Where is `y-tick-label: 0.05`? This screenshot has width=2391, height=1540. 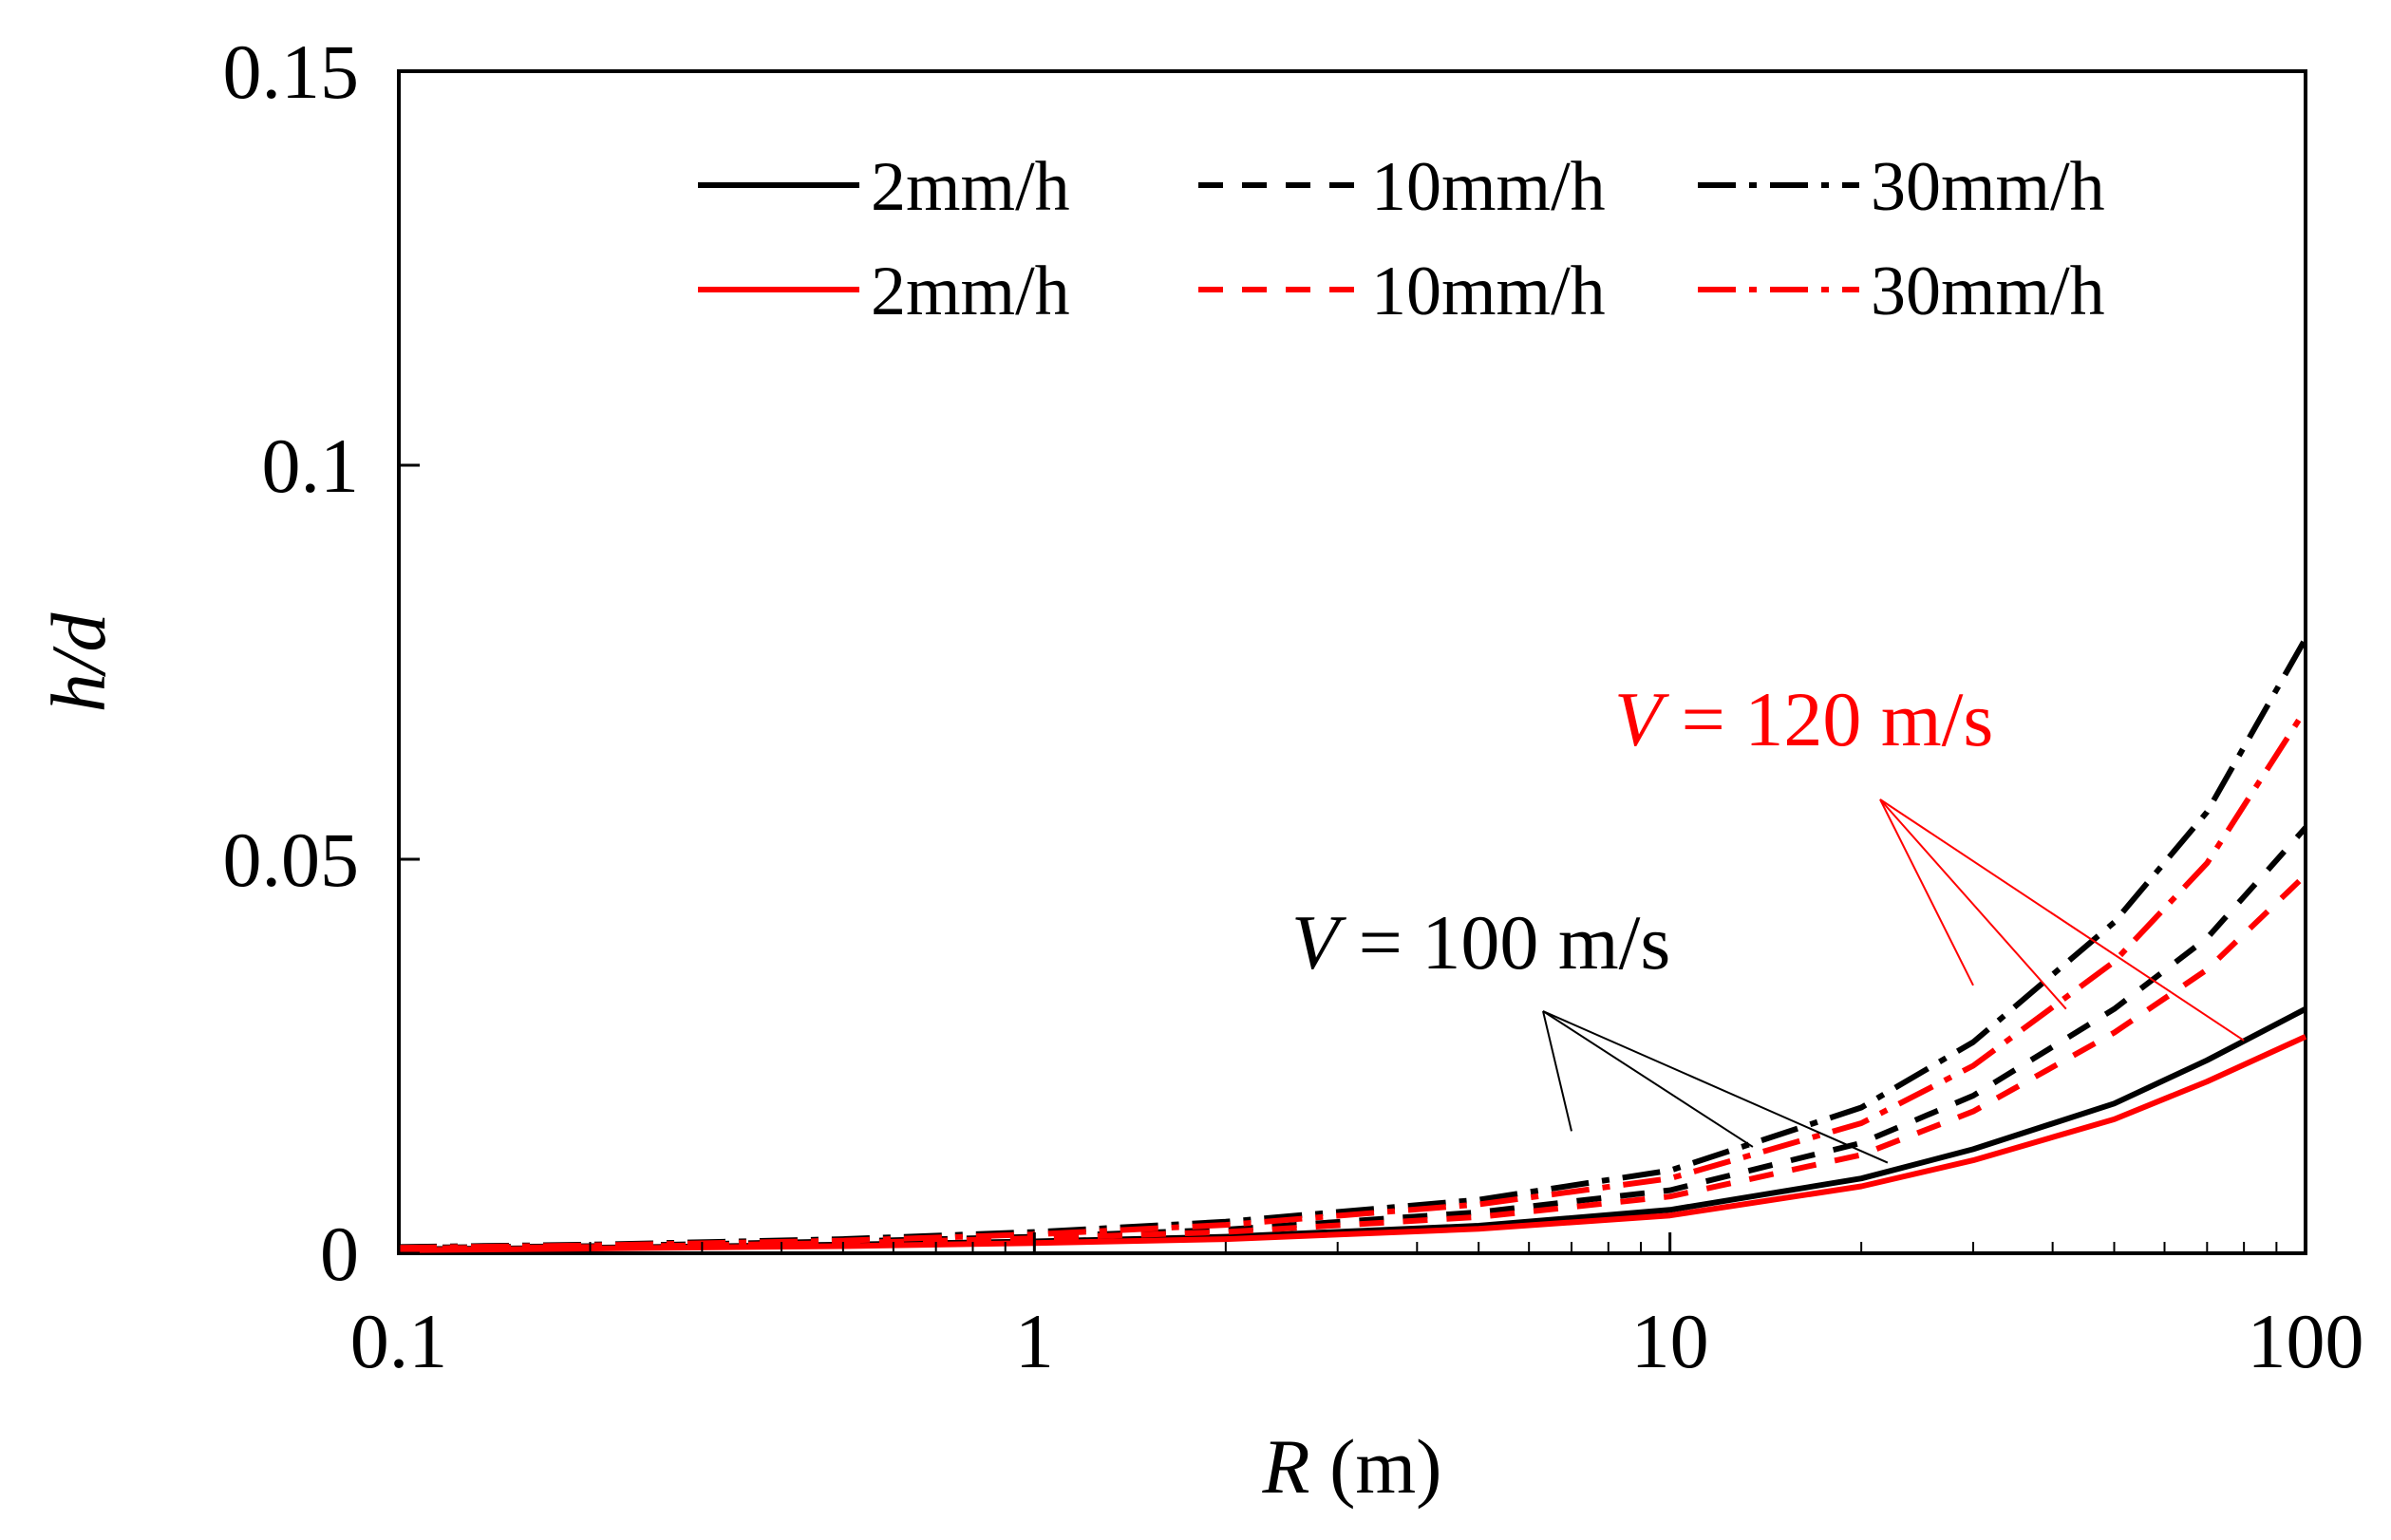
y-tick-label: 0.05 is located at coordinates (292, 860).